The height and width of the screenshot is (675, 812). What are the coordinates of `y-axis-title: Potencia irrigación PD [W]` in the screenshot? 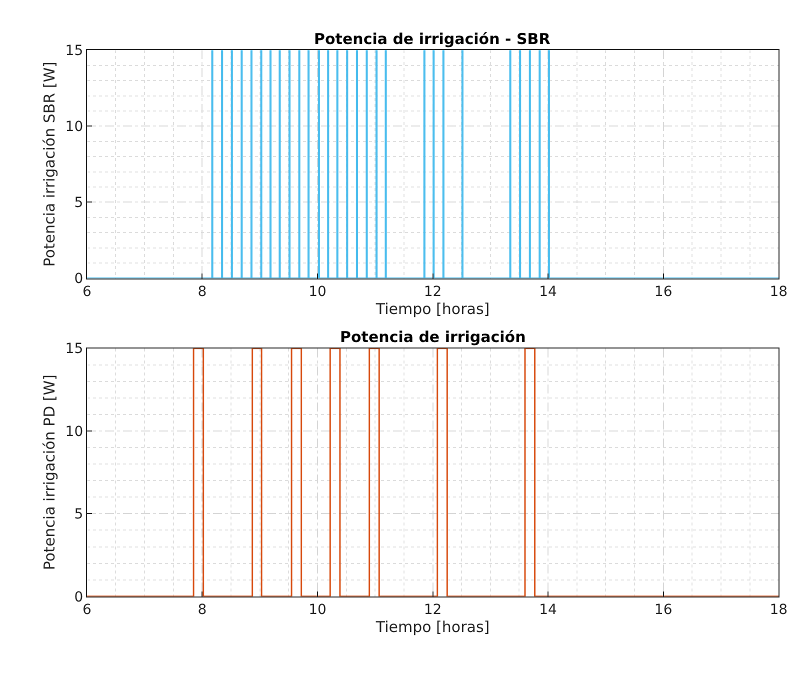 It's located at (49, 472).